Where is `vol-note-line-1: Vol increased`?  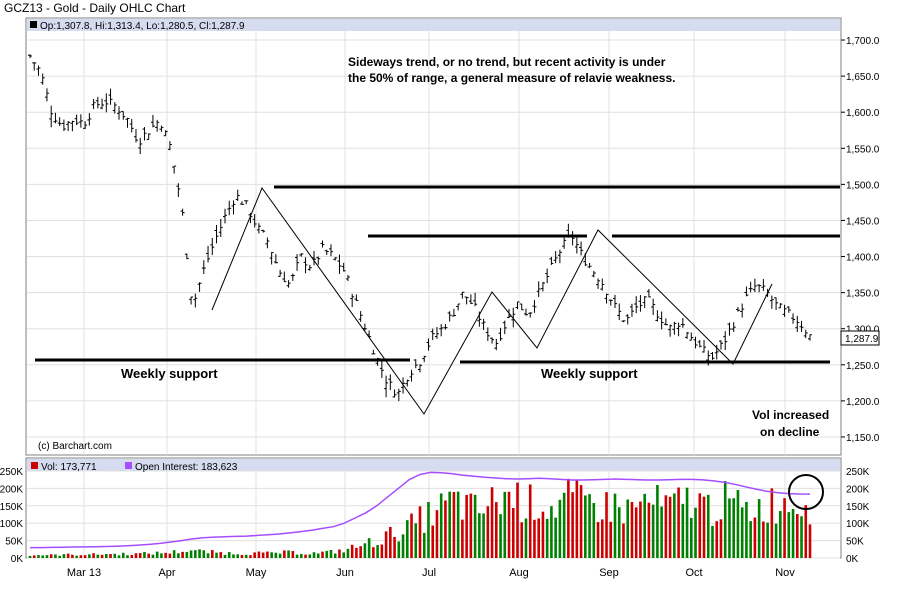 vol-note-line-1: Vol increased is located at coordinates (790, 415).